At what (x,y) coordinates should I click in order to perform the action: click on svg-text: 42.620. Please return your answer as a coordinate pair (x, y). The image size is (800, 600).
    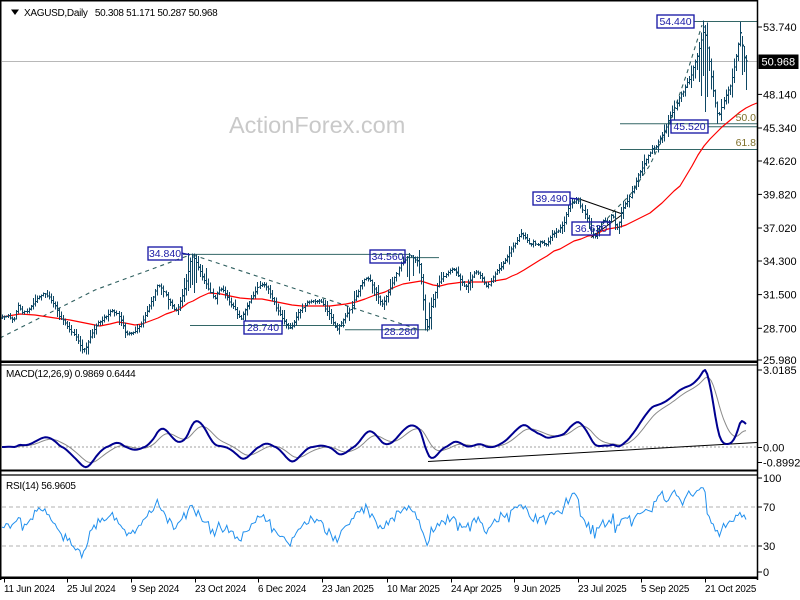
    Looking at the image, I should click on (780, 162).